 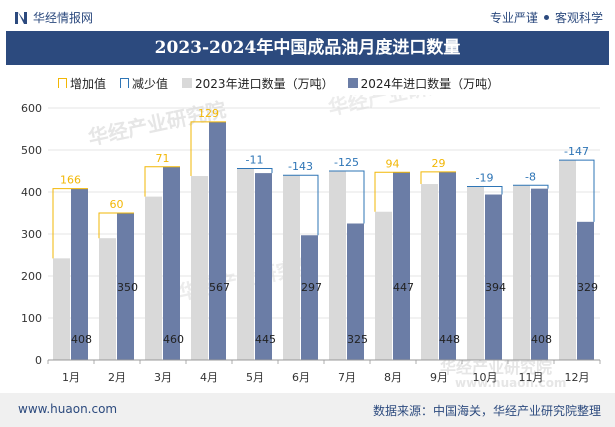 I want to click on change-value-label: 94, so click(x=393, y=163).